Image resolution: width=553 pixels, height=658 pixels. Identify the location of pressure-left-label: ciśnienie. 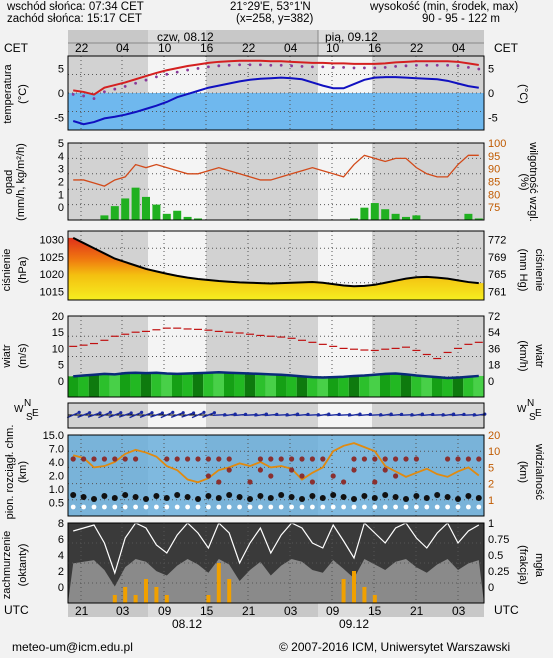
(7, 270).